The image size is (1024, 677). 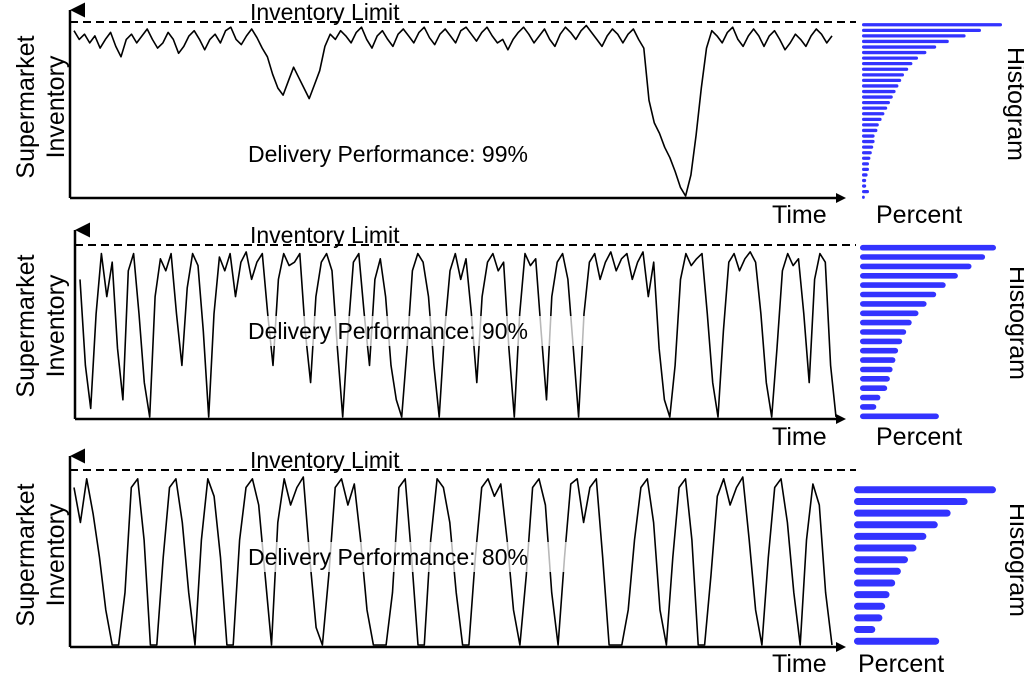 I want to click on delivery-performance-label: Delivery Performance: 80%, so click(x=388, y=557).